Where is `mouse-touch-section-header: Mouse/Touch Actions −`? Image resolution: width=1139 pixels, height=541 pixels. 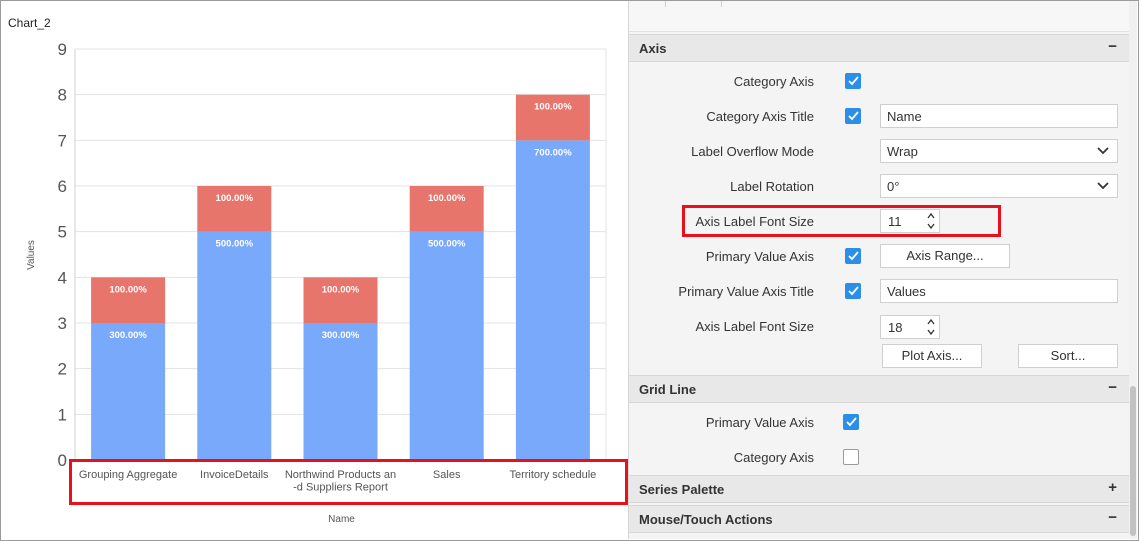
mouse-touch-section-header: Mouse/Touch Actions − is located at coordinates (879, 519).